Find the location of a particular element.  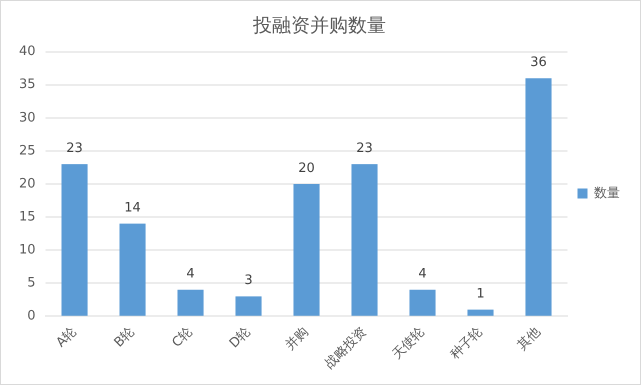

chart-title: 投融资并购数量 is located at coordinates (319, 25).